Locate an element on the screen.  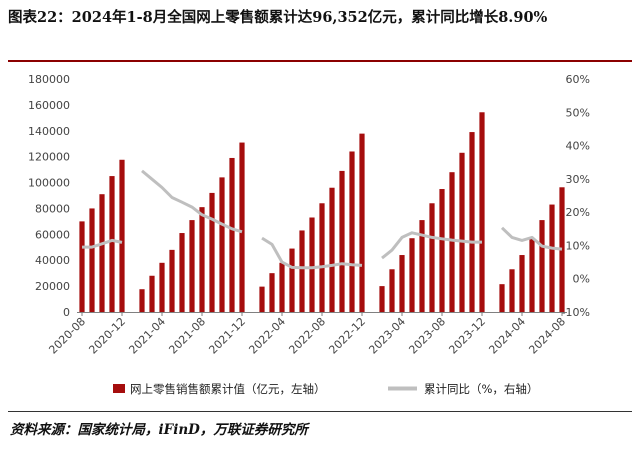
chart-legend: 网上零售销售额累计值（亿元，左轴） 累计同比（%，右轴） is located at coordinates (325, 389).